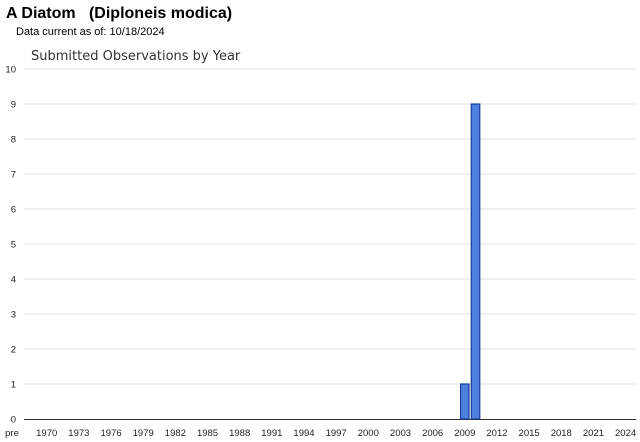 The width and height of the screenshot is (640, 442). What do you see at coordinates (119, 13) in the screenshot?
I see `species-title: A Diatom (Diploneis modica)` at bounding box center [119, 13].